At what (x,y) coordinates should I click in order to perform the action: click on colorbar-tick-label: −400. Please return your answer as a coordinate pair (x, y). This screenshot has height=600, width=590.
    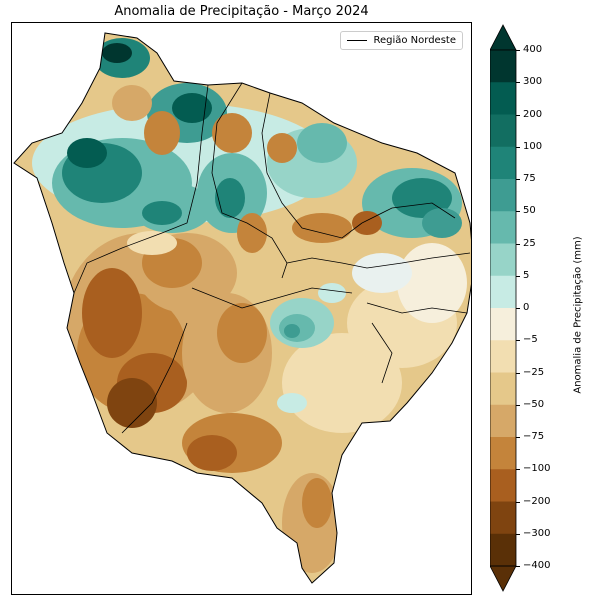
    Looking at the image, I should click on (537, 565).